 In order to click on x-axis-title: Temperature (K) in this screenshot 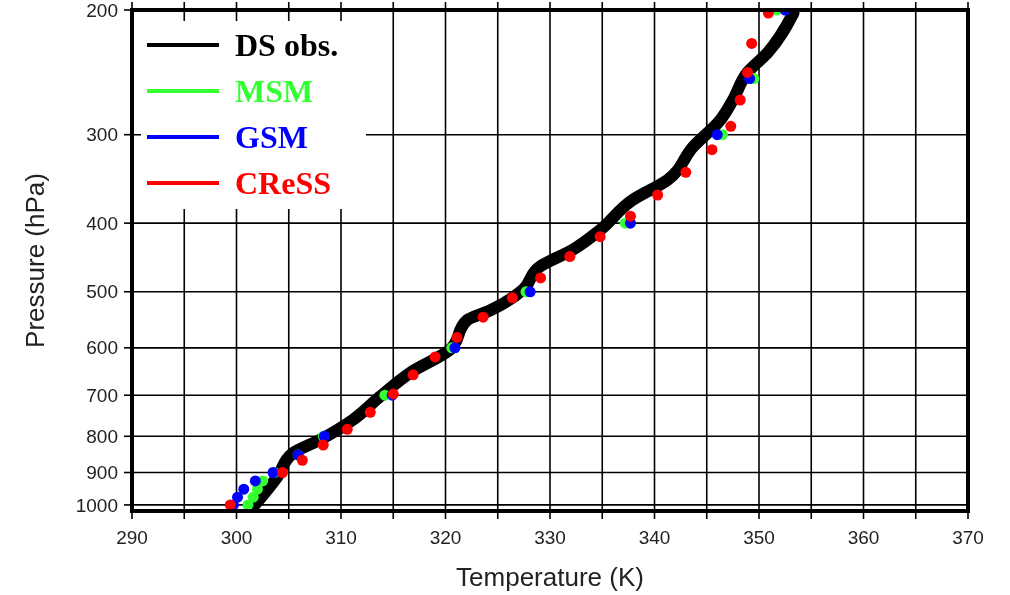, I will do `click(550, 577)`.